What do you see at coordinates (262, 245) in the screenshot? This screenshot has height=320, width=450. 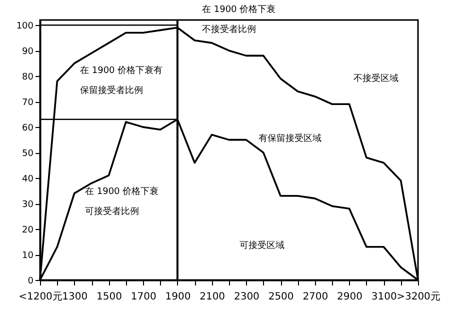 I see `annotation: 可接受区域` at bounding box center [262, 245].